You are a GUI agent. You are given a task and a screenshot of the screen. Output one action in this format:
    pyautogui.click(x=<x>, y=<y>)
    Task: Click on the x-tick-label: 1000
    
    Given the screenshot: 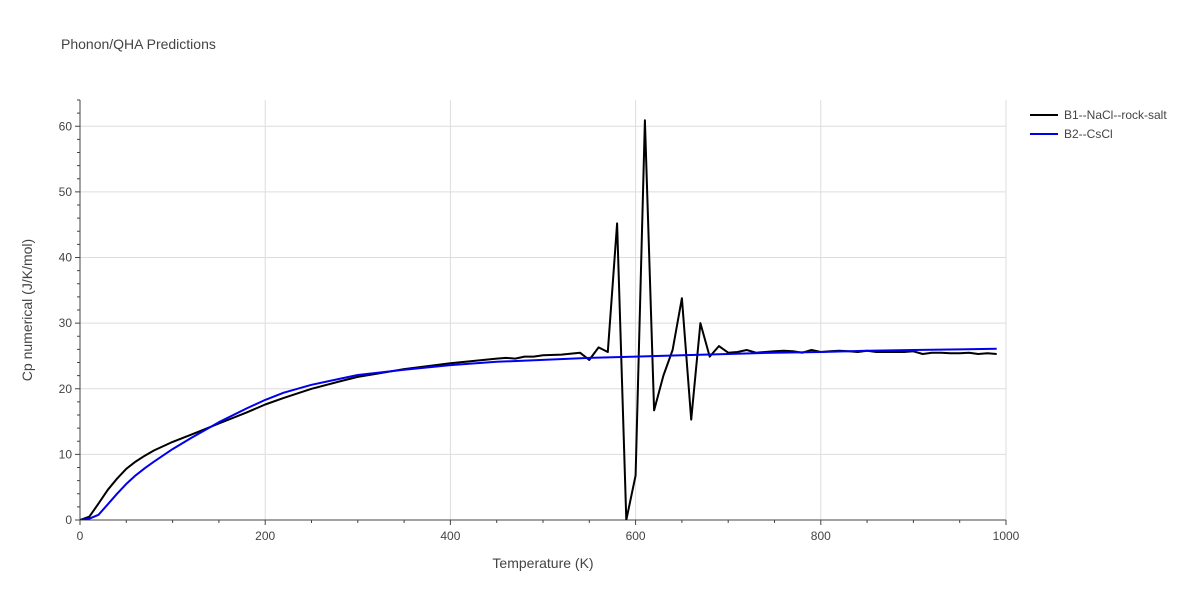 What is the action you would take?
    pyautogui.click(x=1006, y=536)
    